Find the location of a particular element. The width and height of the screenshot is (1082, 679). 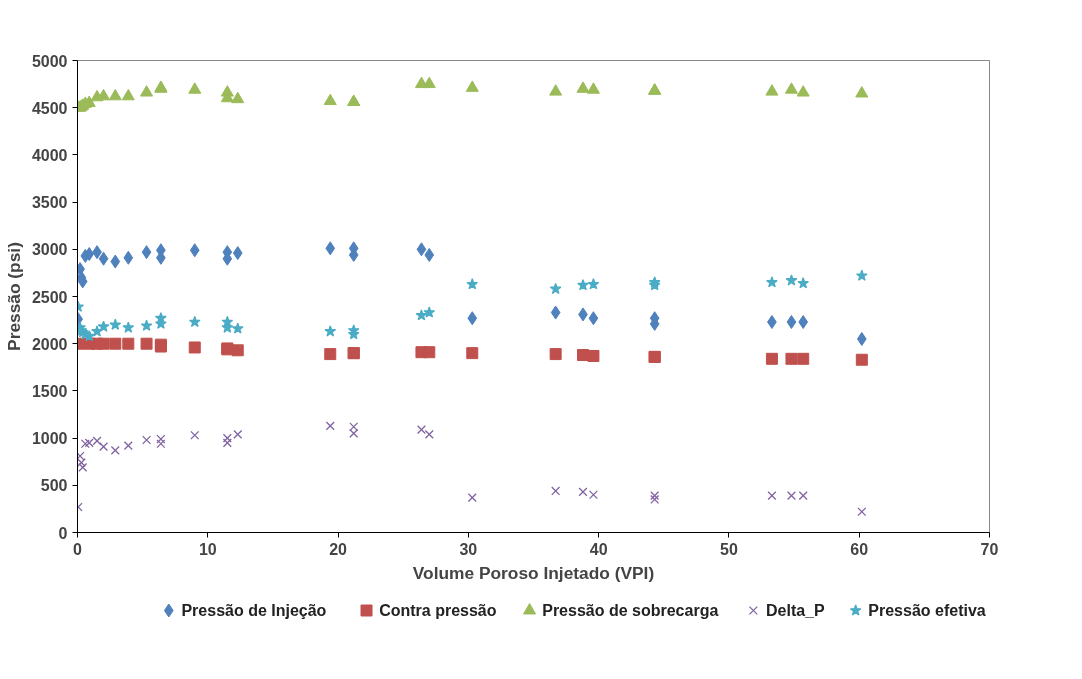

y-tick-label: 4500 is located at coordinates (49, 108).